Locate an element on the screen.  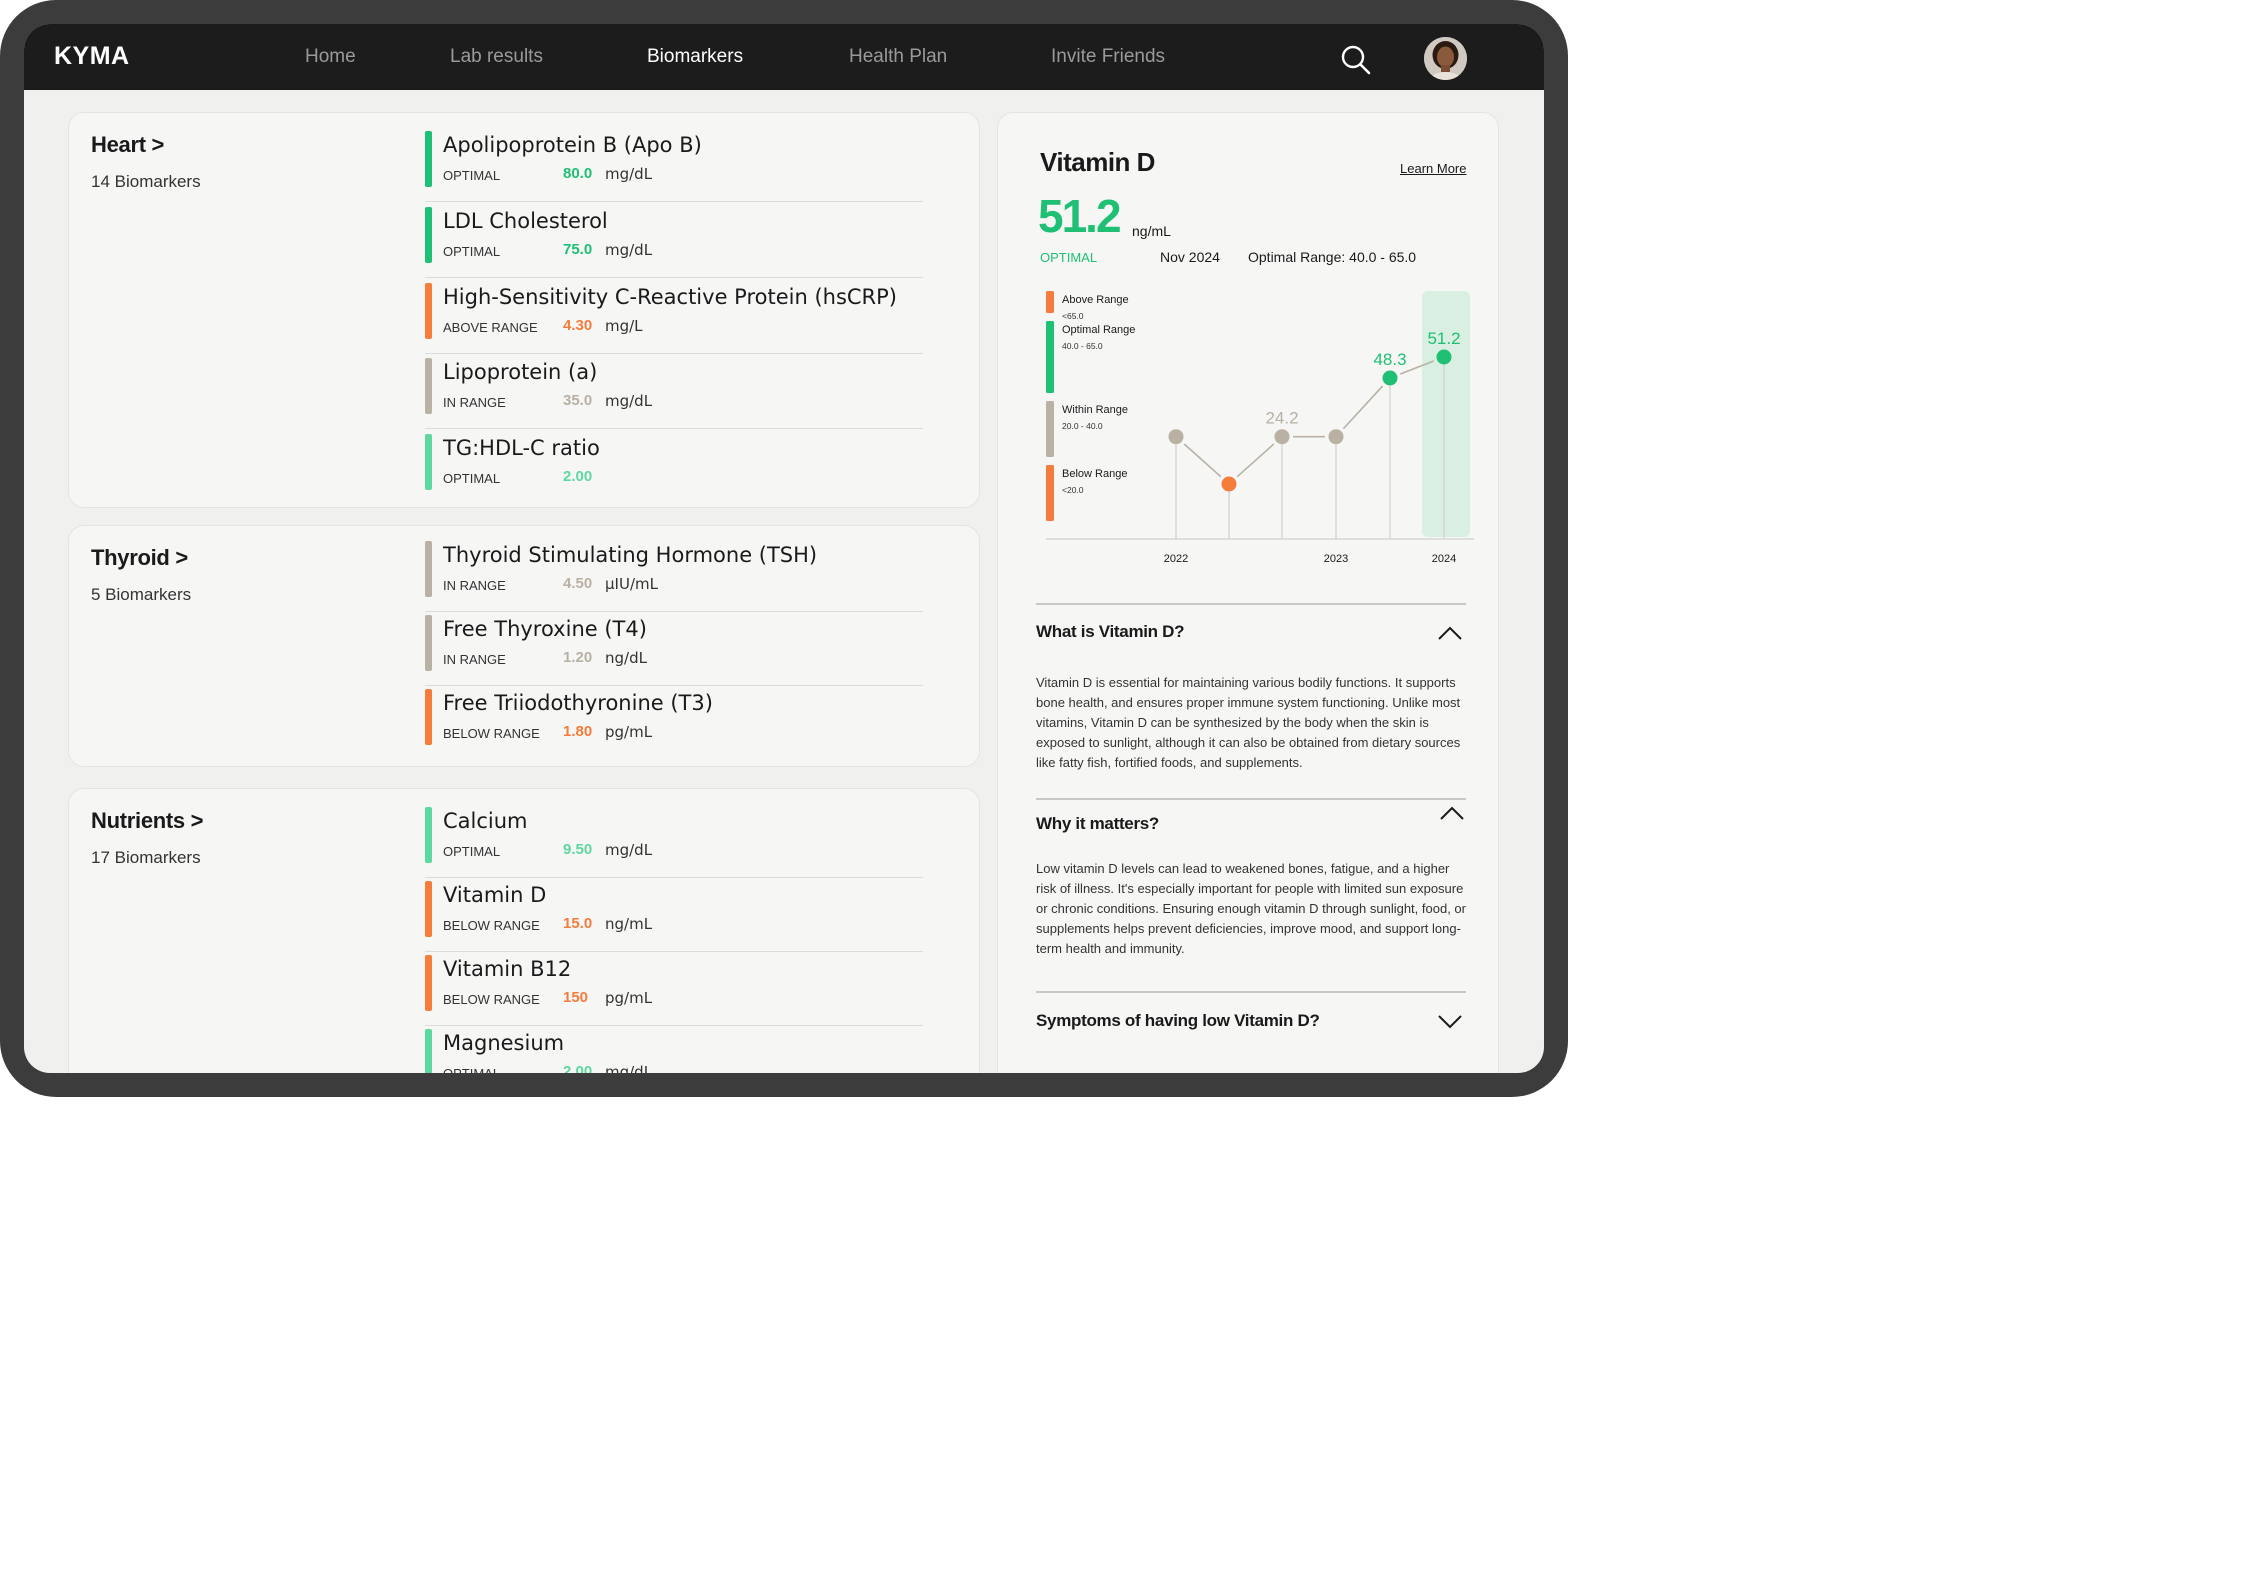
biomarker-name: Vitamin B12 is located at coordinates (507, 969).